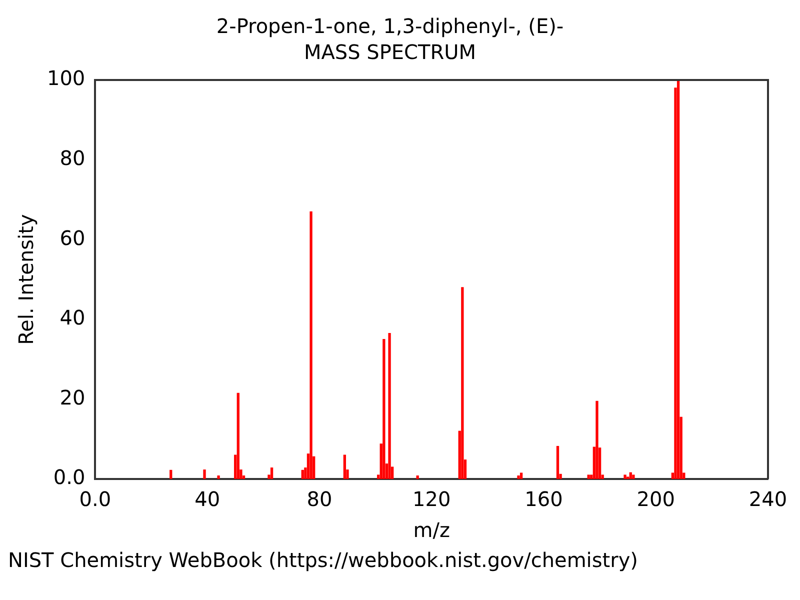  Describe the element at coordinates (69, 477) in the screenshot. I see `y-tick-label: 0.0` at that location.